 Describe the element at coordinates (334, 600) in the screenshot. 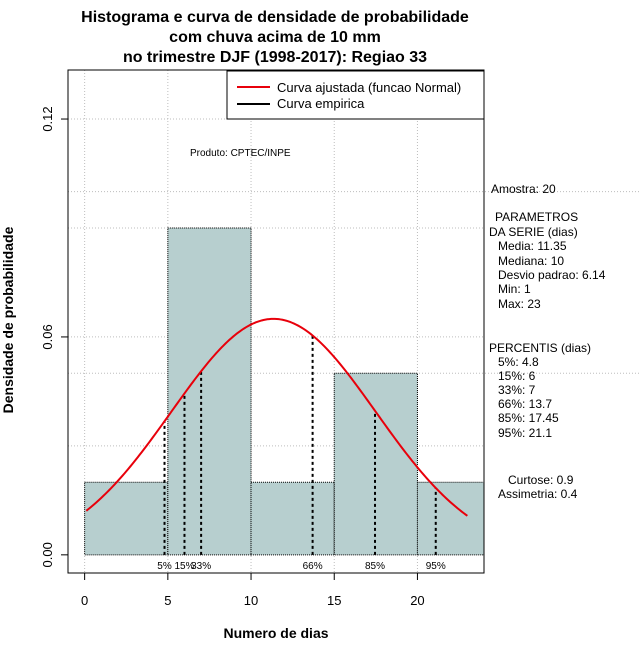

I see `x-tick-label: 15` at that location.